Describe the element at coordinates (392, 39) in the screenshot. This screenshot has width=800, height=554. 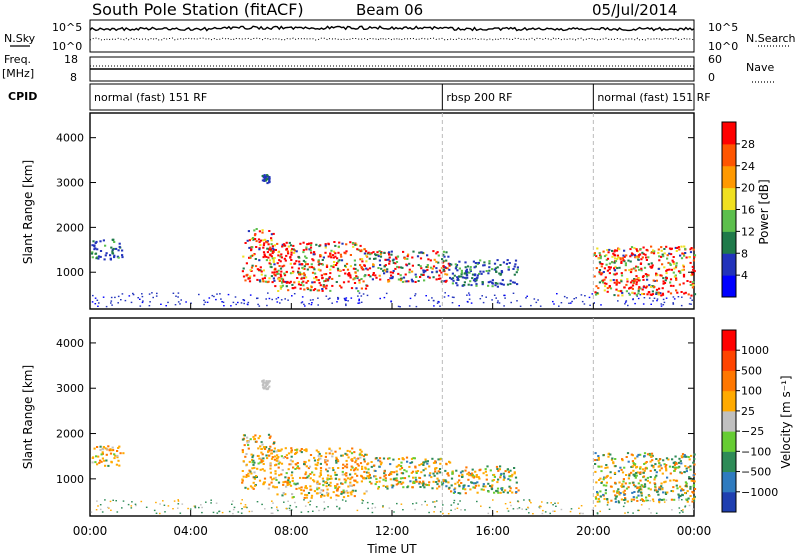
I see `noise-search-trace` at that location.